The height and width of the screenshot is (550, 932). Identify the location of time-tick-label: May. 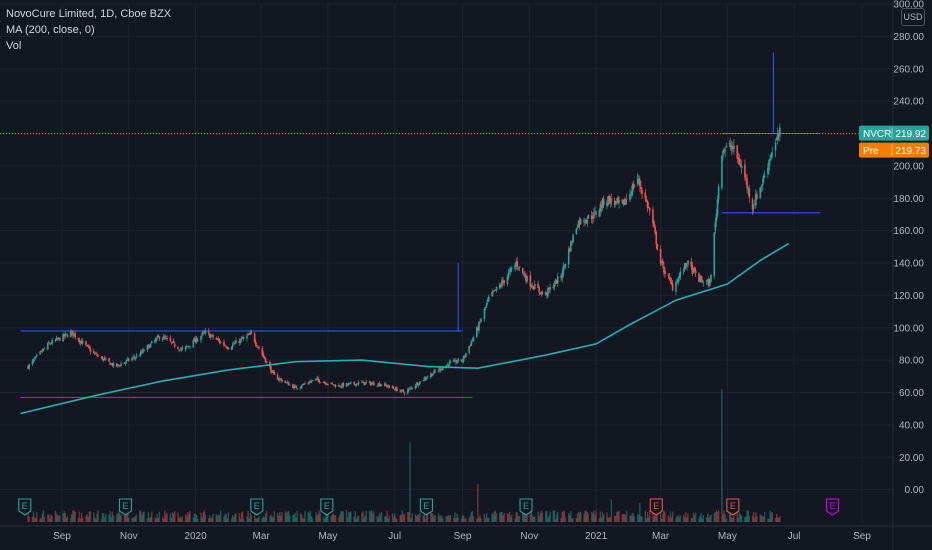
(727, 536).